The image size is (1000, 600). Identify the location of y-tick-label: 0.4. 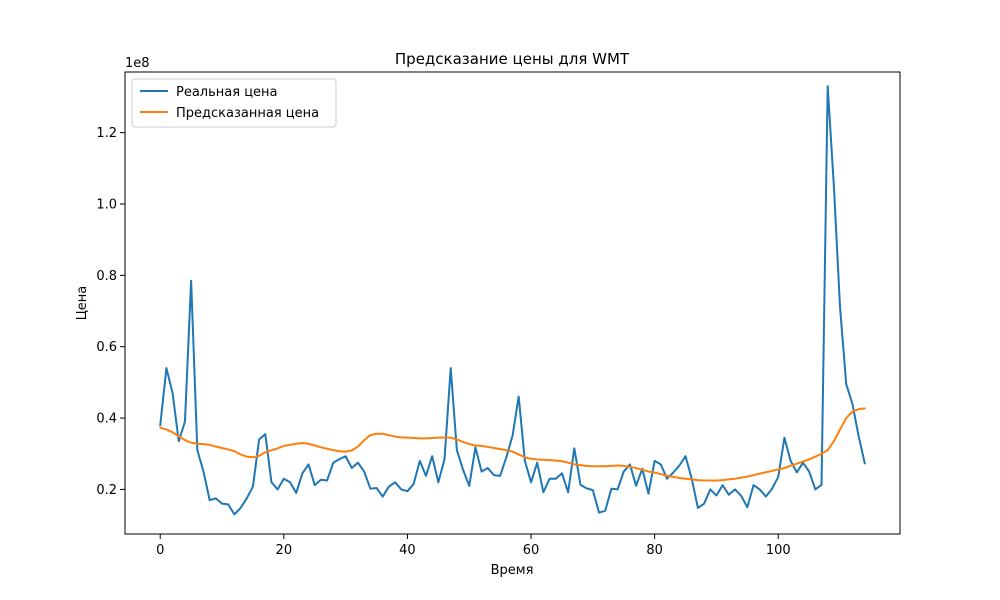
(106, 419).